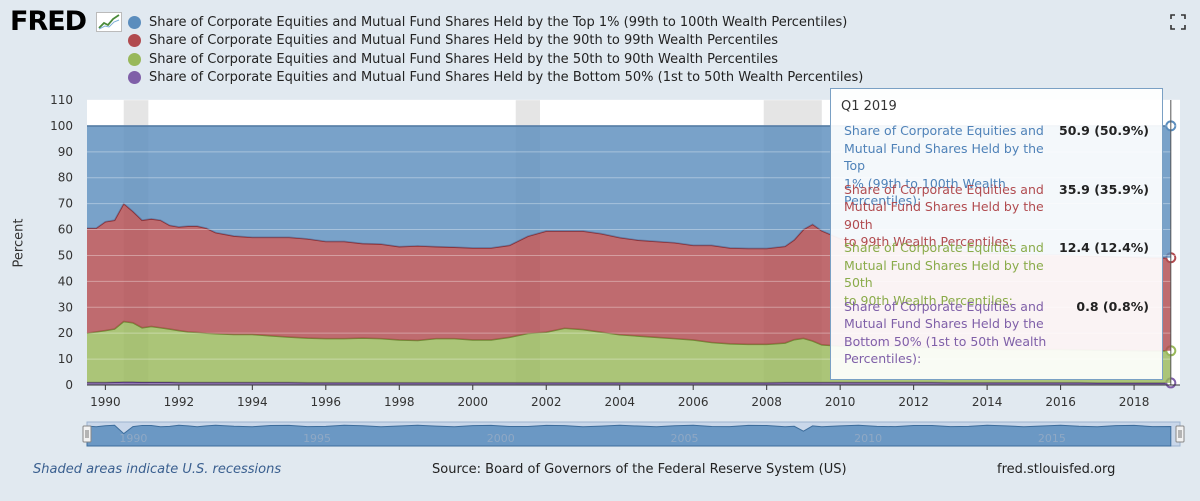 This screenshot has width=1200, height=501. Describe the element at coordinates (65, 281) in the screenshot. I see `y-tick-label: 40` at that location.